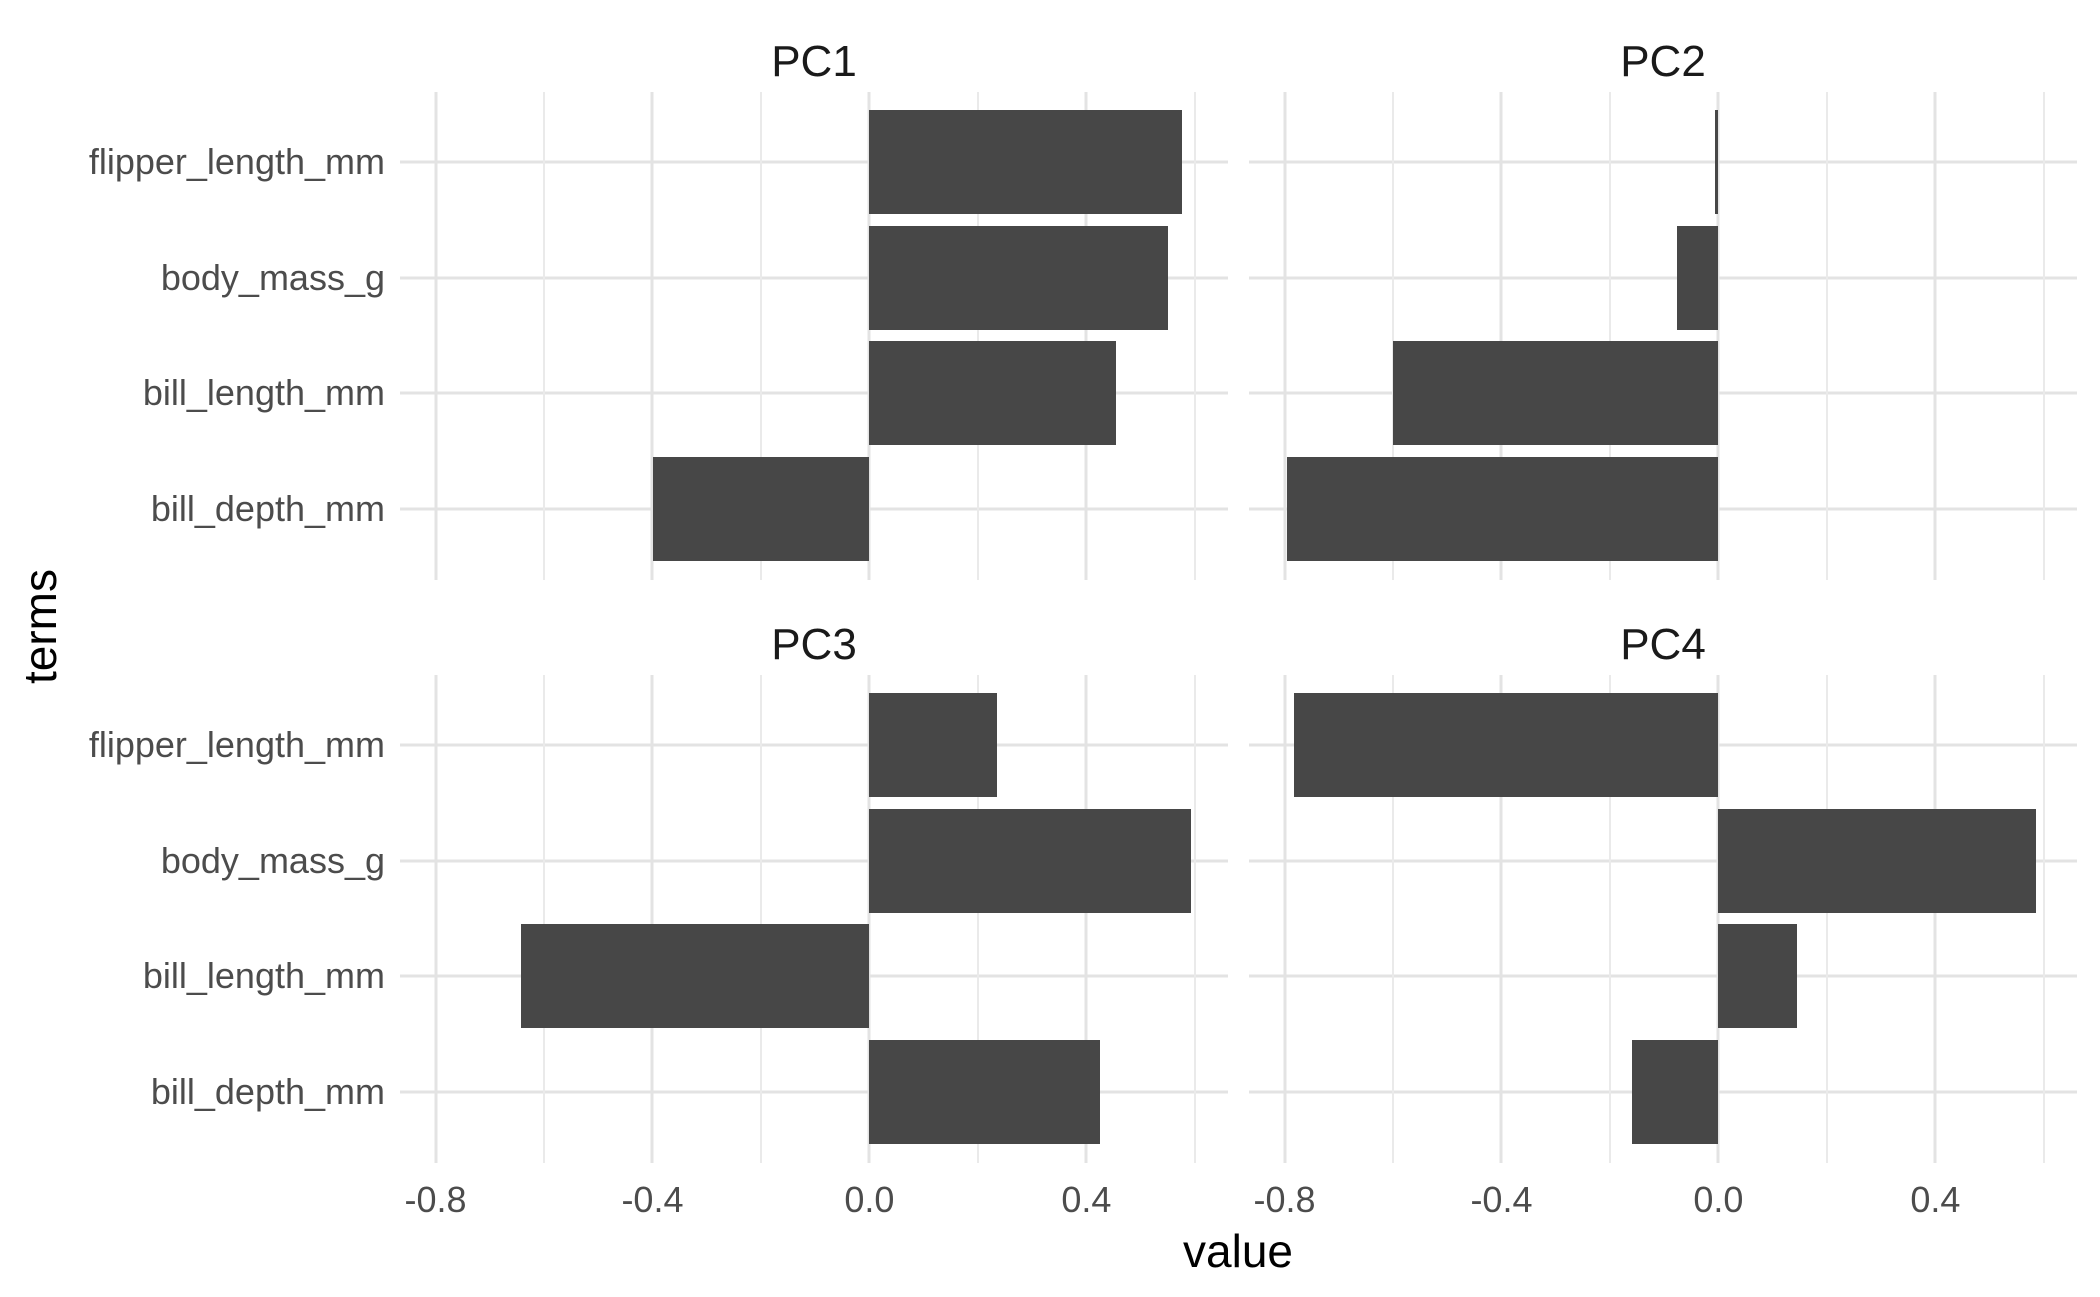 This screenshot has height=1297, width=2100. I want to click on bar-PC1-flipper_length_mm, so click(1026, 161).